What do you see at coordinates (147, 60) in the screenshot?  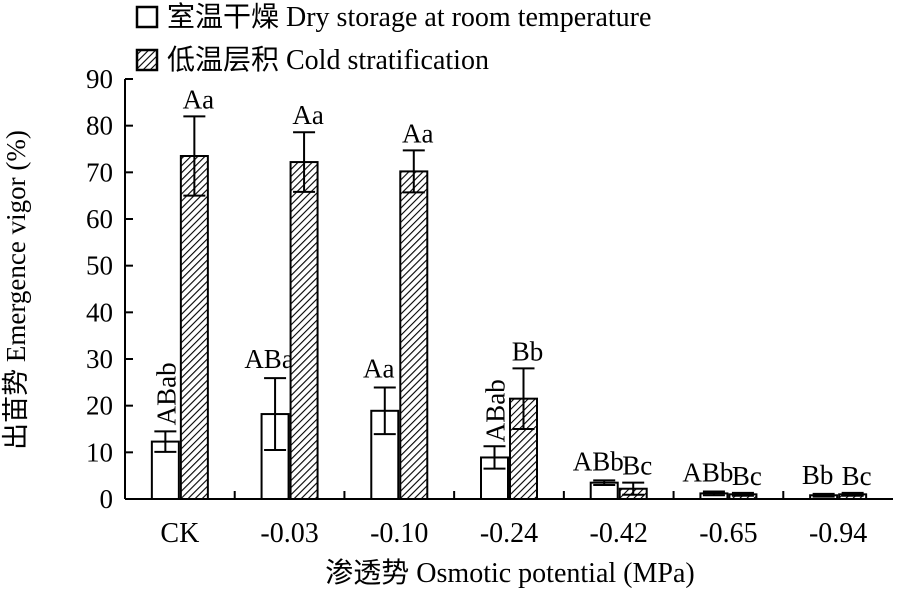 I see `legend-swatch-cold-stratification` at bounding box center [147, 60].